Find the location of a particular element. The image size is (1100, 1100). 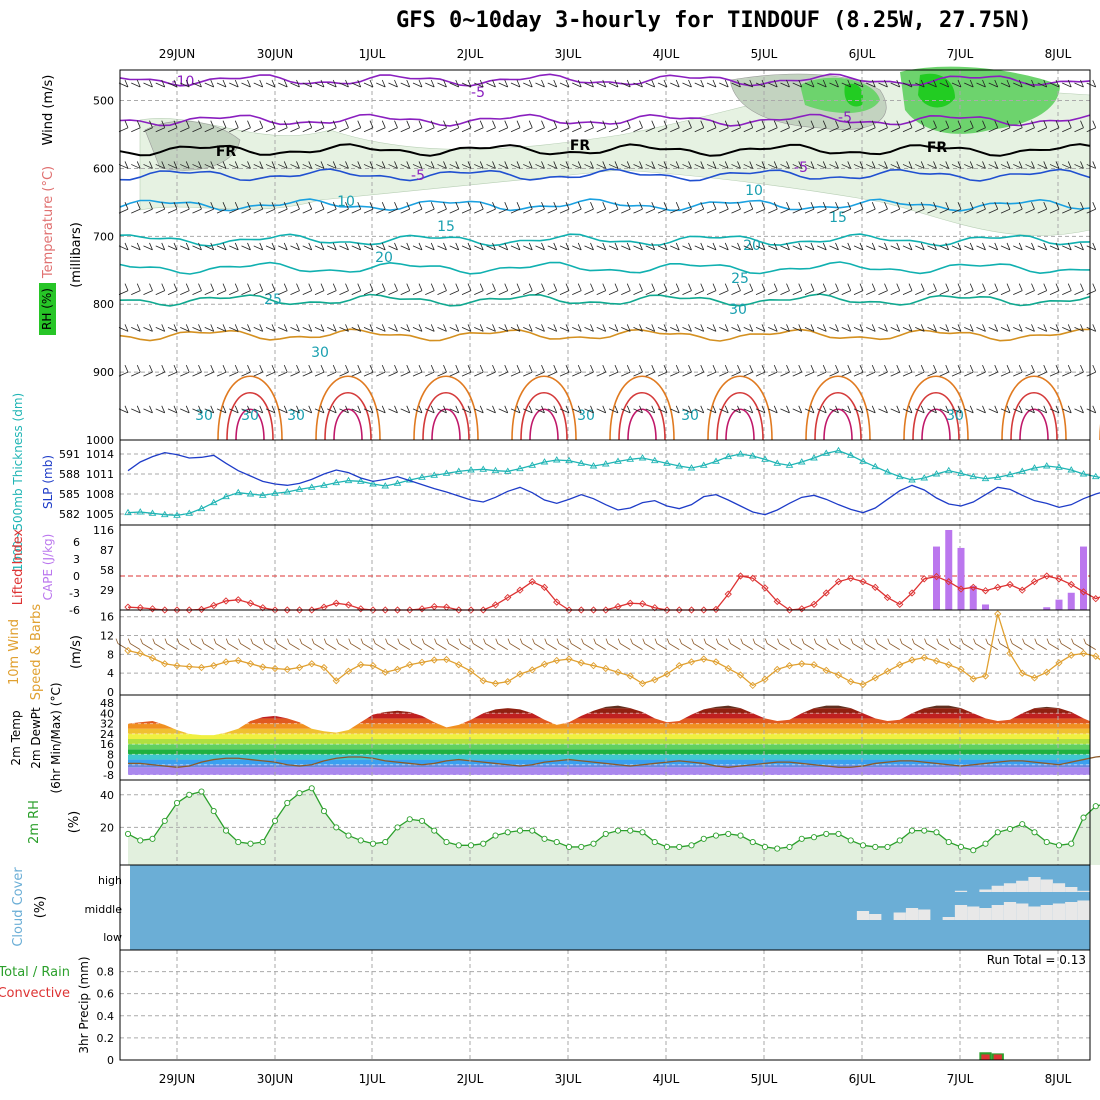

label-slp: SLP (mb) is located at coordinates (48, 482).